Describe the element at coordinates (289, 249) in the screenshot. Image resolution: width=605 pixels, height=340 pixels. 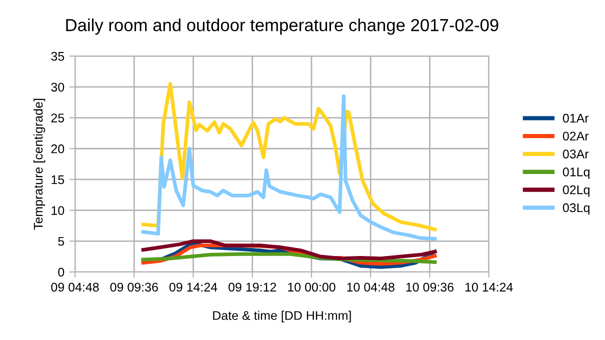
I see `line-series` at that location.